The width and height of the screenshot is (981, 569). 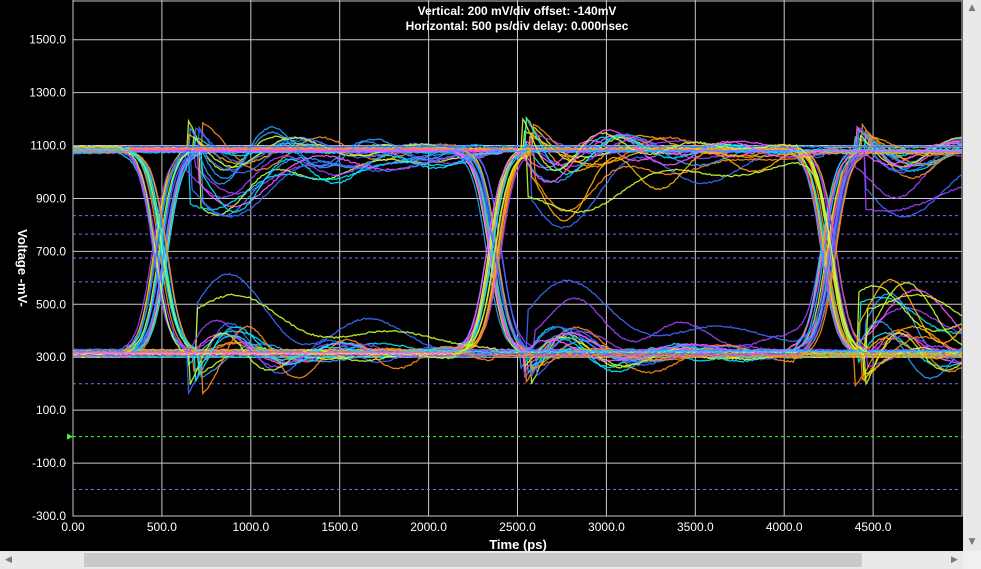 I want to click on x-tick-label: 2000.0, so click(x=428, y=527).